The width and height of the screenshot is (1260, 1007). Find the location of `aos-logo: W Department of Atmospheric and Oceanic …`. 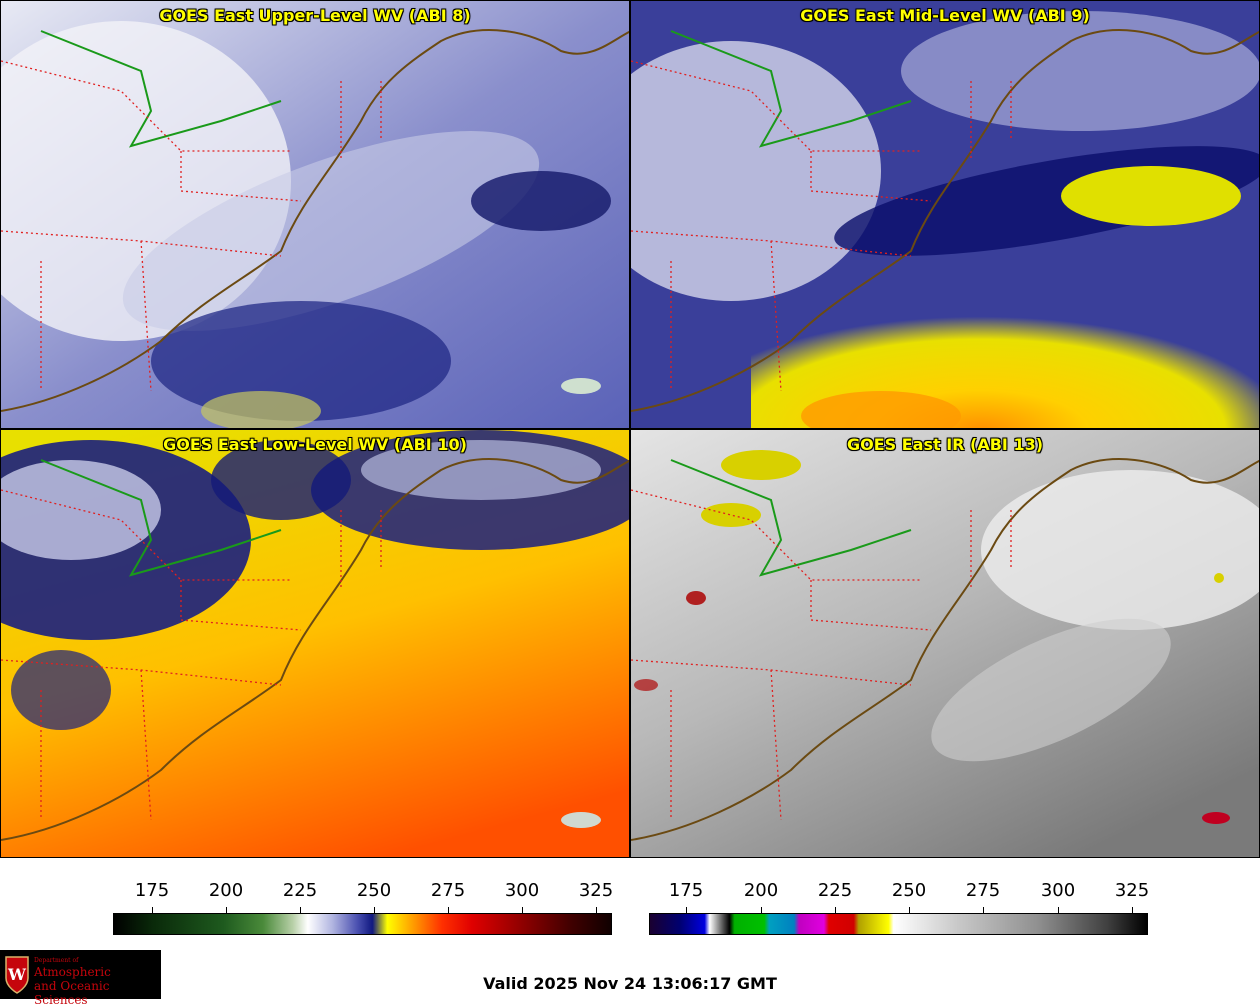

aos-logo: W Department of Atmospheric and Oceanic … is located at coordinates (80, 978).